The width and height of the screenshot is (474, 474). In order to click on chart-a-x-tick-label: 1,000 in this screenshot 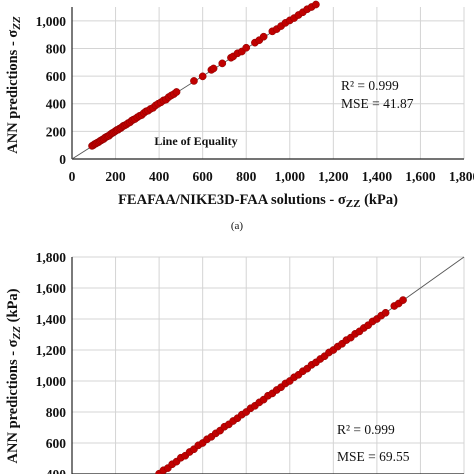, I will do `click(290, 176)`.